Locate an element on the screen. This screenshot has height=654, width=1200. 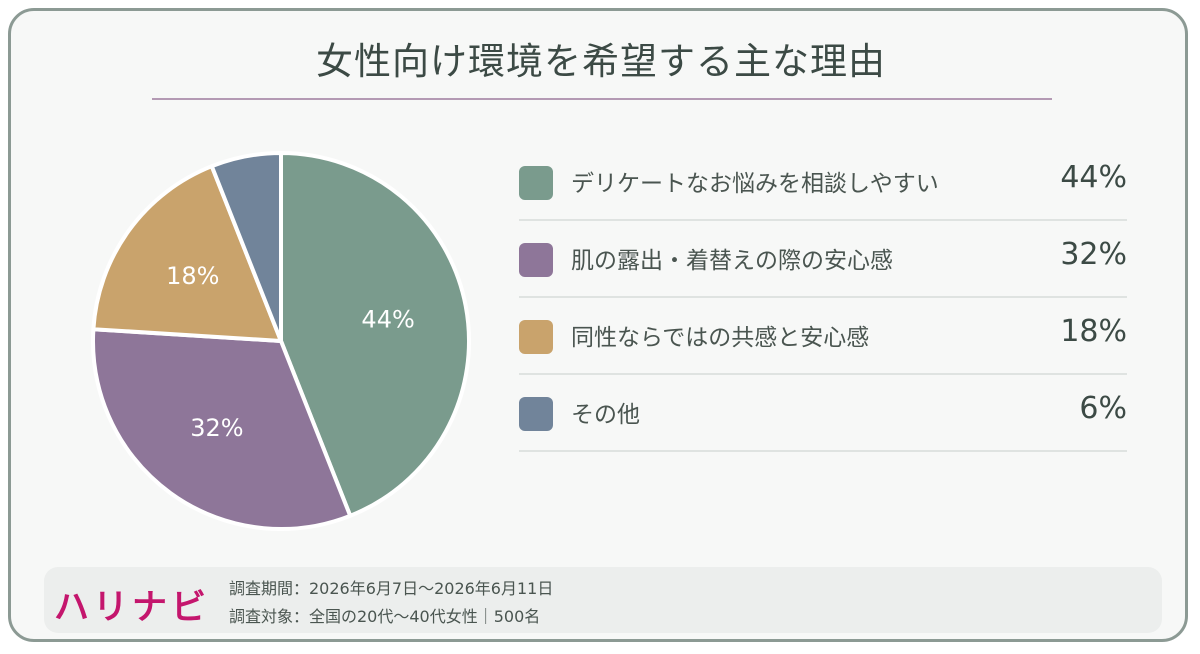
pie-slice-label-1: 44% is located at coordinates (387, 320).